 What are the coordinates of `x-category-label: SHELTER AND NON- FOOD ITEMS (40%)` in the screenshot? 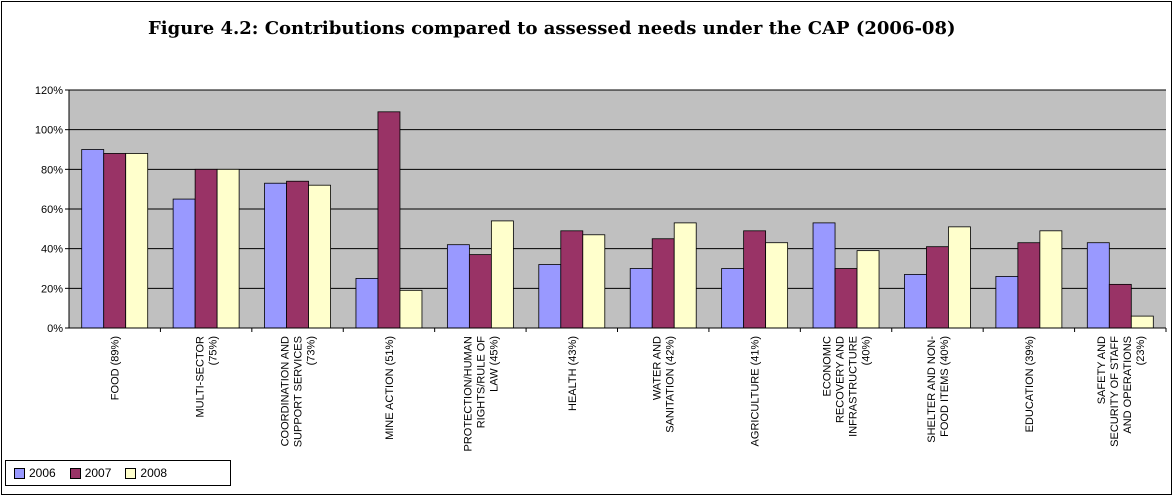 It's located at (938, 389).